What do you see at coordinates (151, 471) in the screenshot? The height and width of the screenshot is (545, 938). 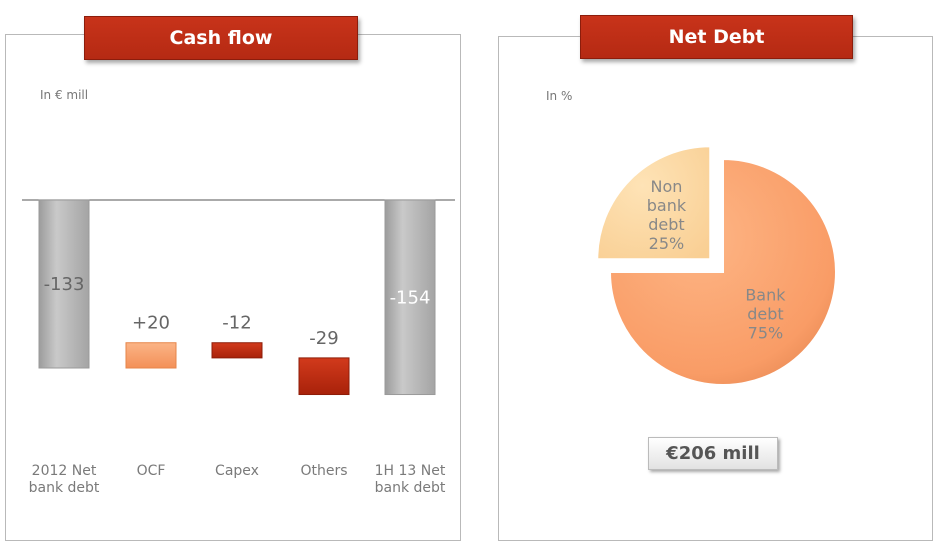 I see `waterfall-category-label-1: OCF` at bounding box center [151, 471].